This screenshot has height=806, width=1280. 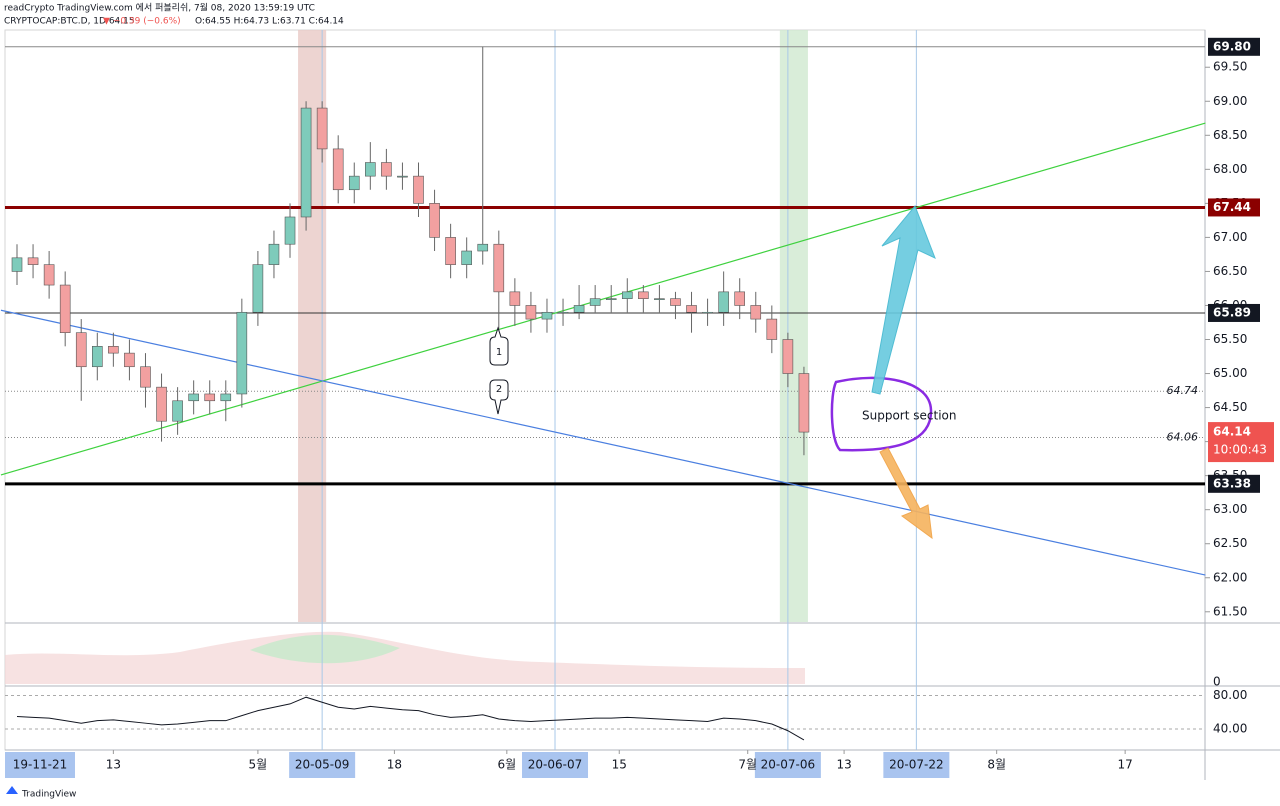 What do you see at coordinates (909, 416) in the screenshot?
I see `annotation: Support section` at bounding box center [909, 416].